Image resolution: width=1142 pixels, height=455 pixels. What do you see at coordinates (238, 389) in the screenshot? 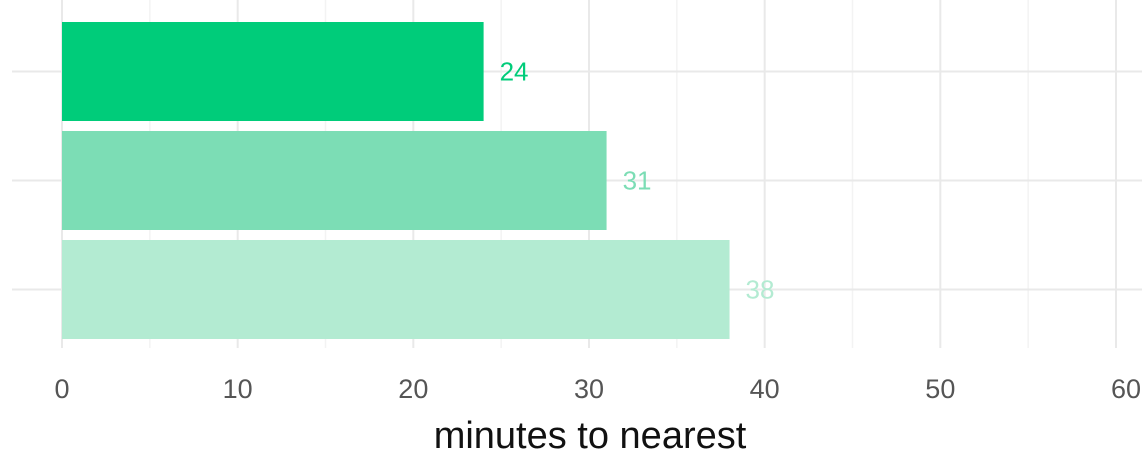
I see `x-tick-label: 10` at bounding box center [238, 389].